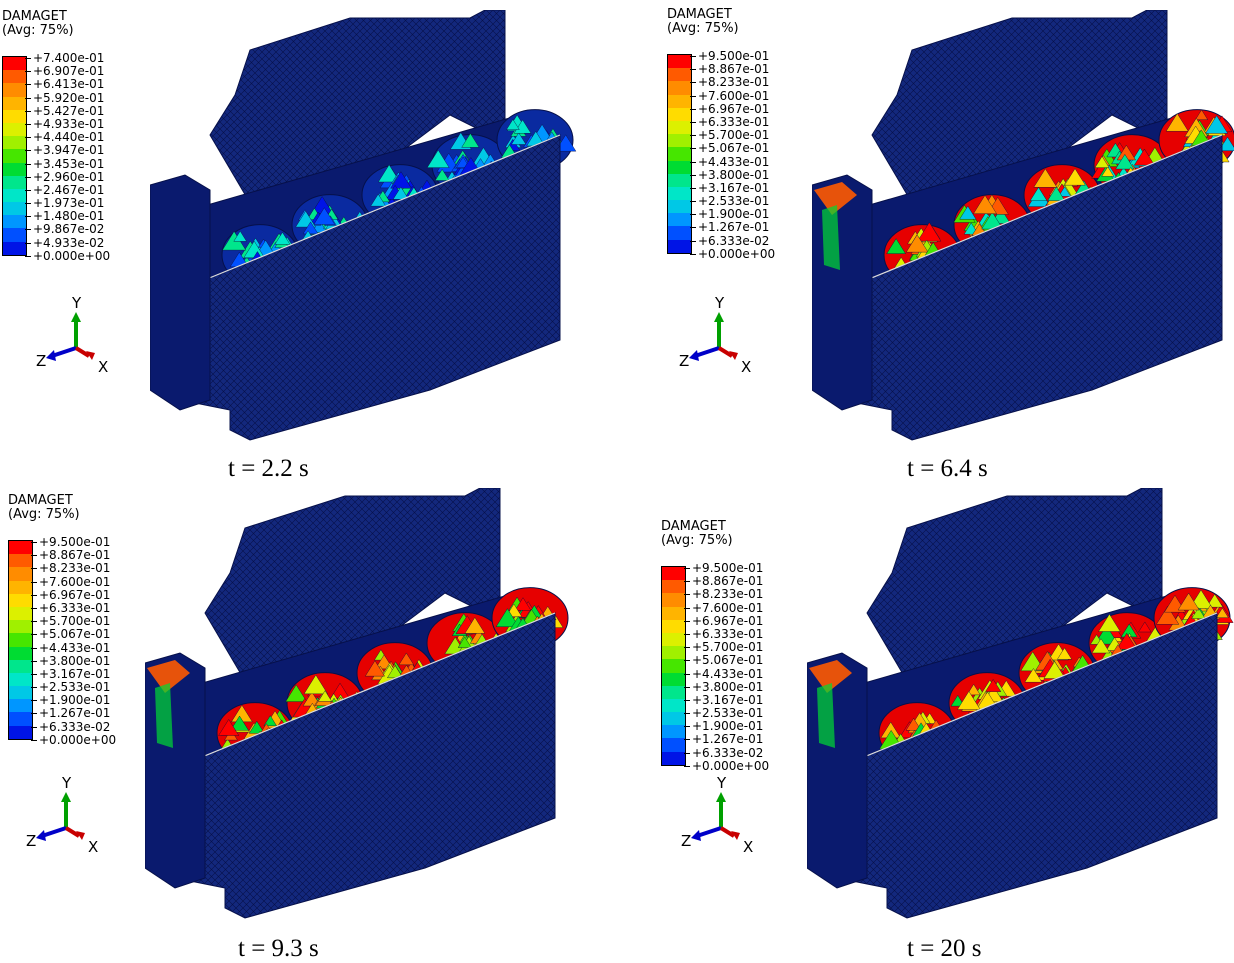 The image size is (1234, 963). Describe the element at coordinates (67, 98) in the screenshot. I see `legend-value: +5.920e-01` at that location.